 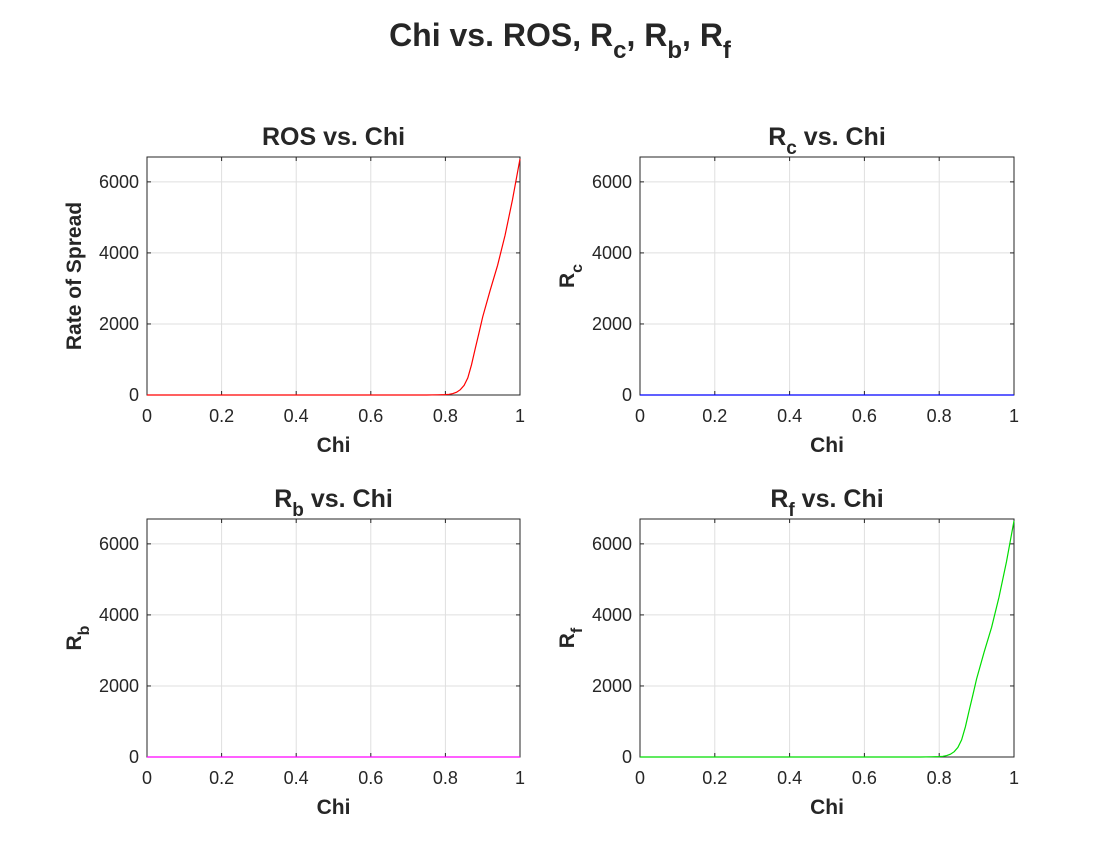 What do you see at coordinates (827, 141) in the screenshot?
I see `subplot-title: Rc vs. Chi` at bounding box center [827, 141].